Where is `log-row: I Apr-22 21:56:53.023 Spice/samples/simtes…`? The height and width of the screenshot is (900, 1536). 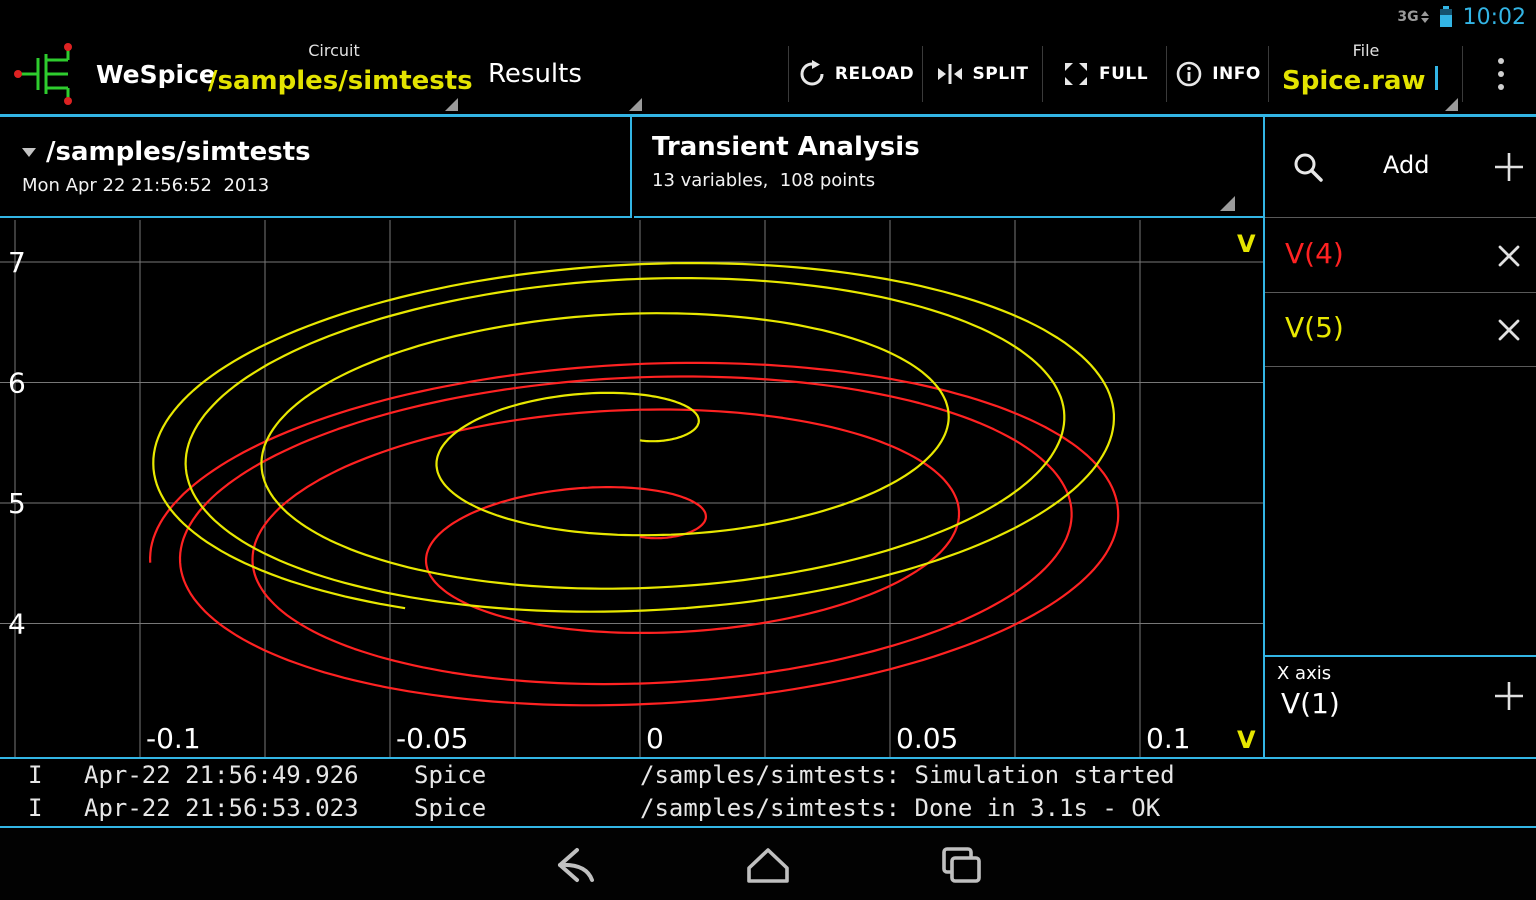 log-row: I Apr-22 21:56:53.023 Spice/samples/simtes… is located at coordinates (768, 808).